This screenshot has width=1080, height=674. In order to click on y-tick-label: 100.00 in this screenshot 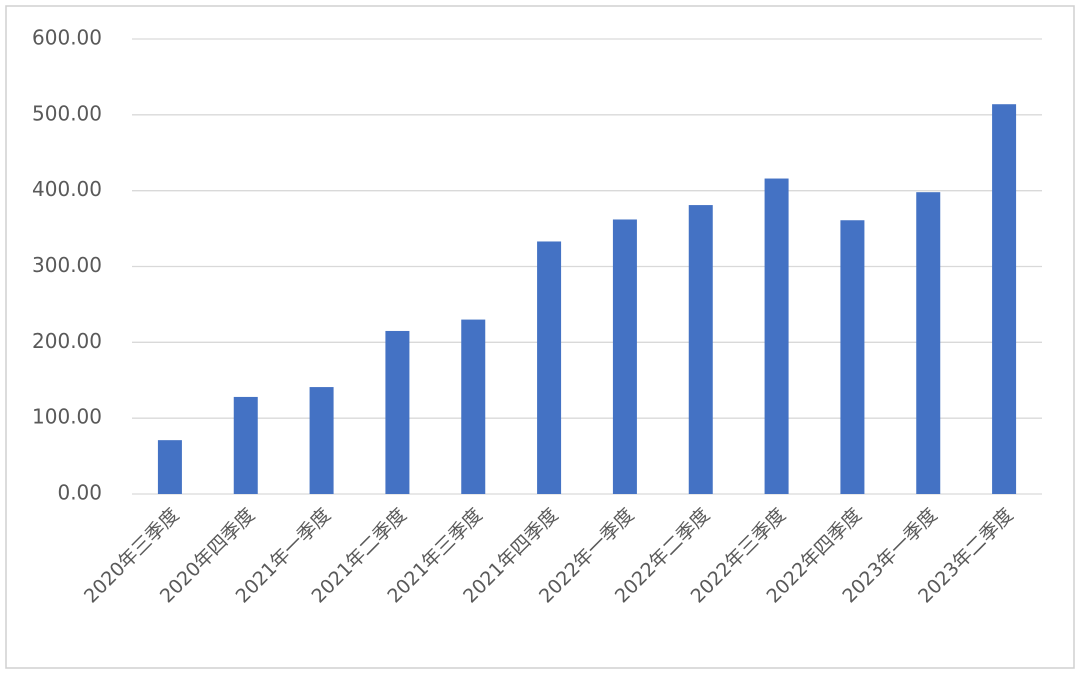, I will do `click(67, 417)`.